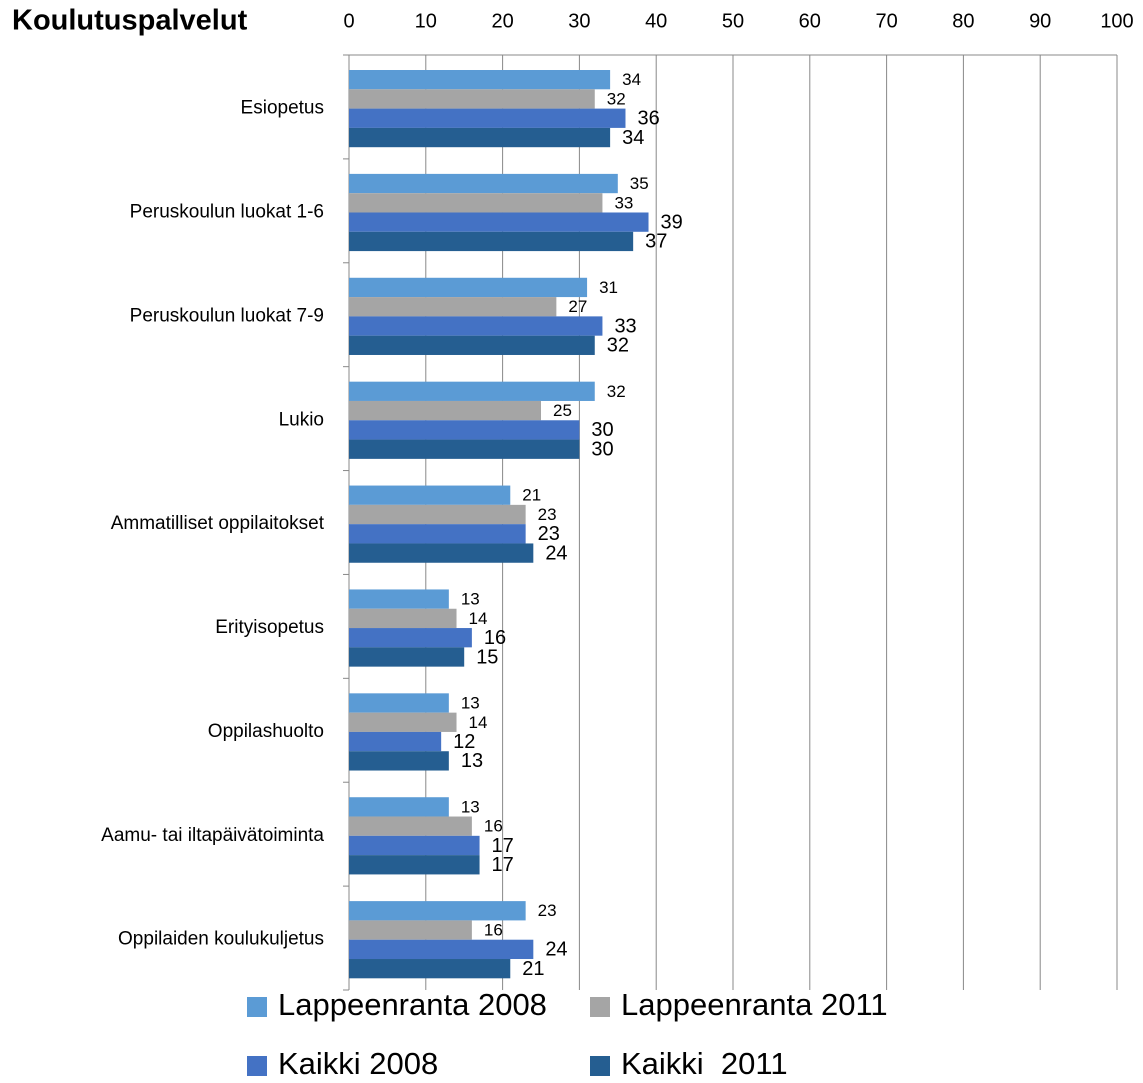 The image size is (1143, 1083). Describe the element at coordinates (301, 419) in the screenshot. I see `y-tick-label: Lukio` at that location.